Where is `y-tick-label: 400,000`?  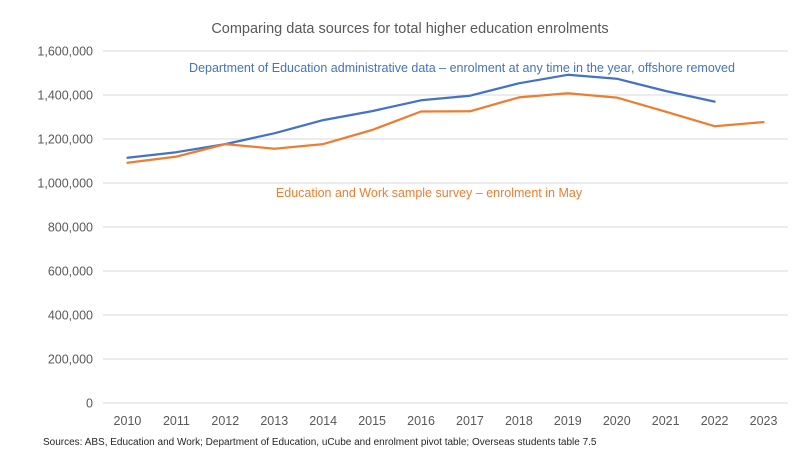
y-tick-label: 400,000 is located at coordinates (70, 316).